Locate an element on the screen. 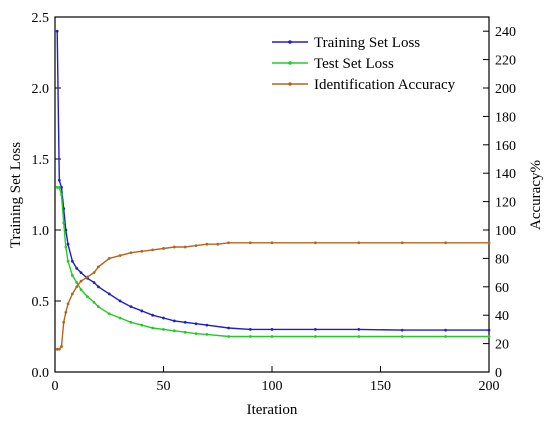 Image resolution: width=550 pixels, height=427 pixels. legend-label-test-set-loss: Test Set Loss is located at coordinates (354, 64).